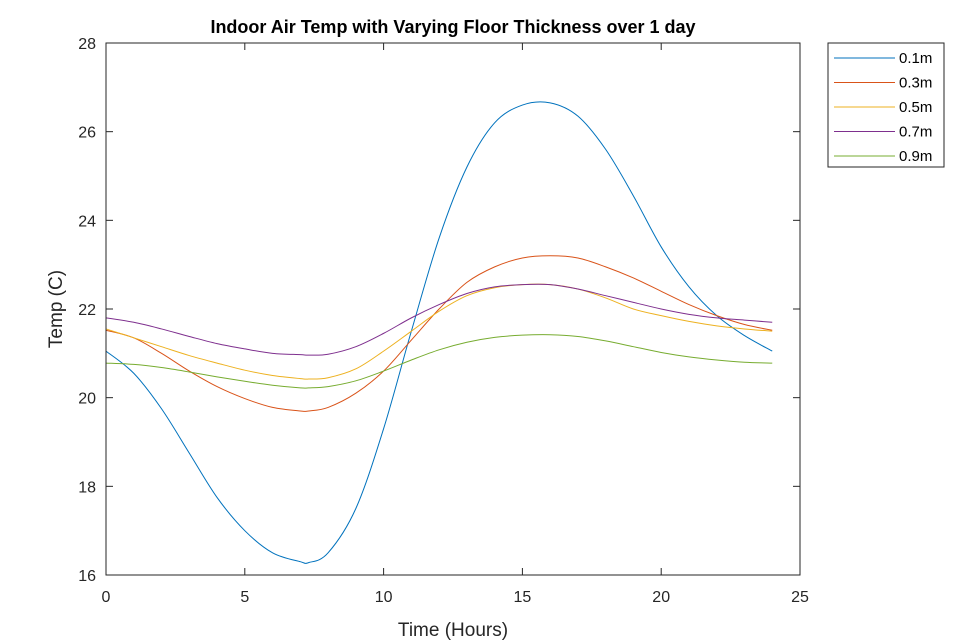 Image resolution: width=973 pixels, height=643 pixels. Describe the element at coordinates (87, 221) in the screenshot. I see `y-tick-label: 24` at that location.